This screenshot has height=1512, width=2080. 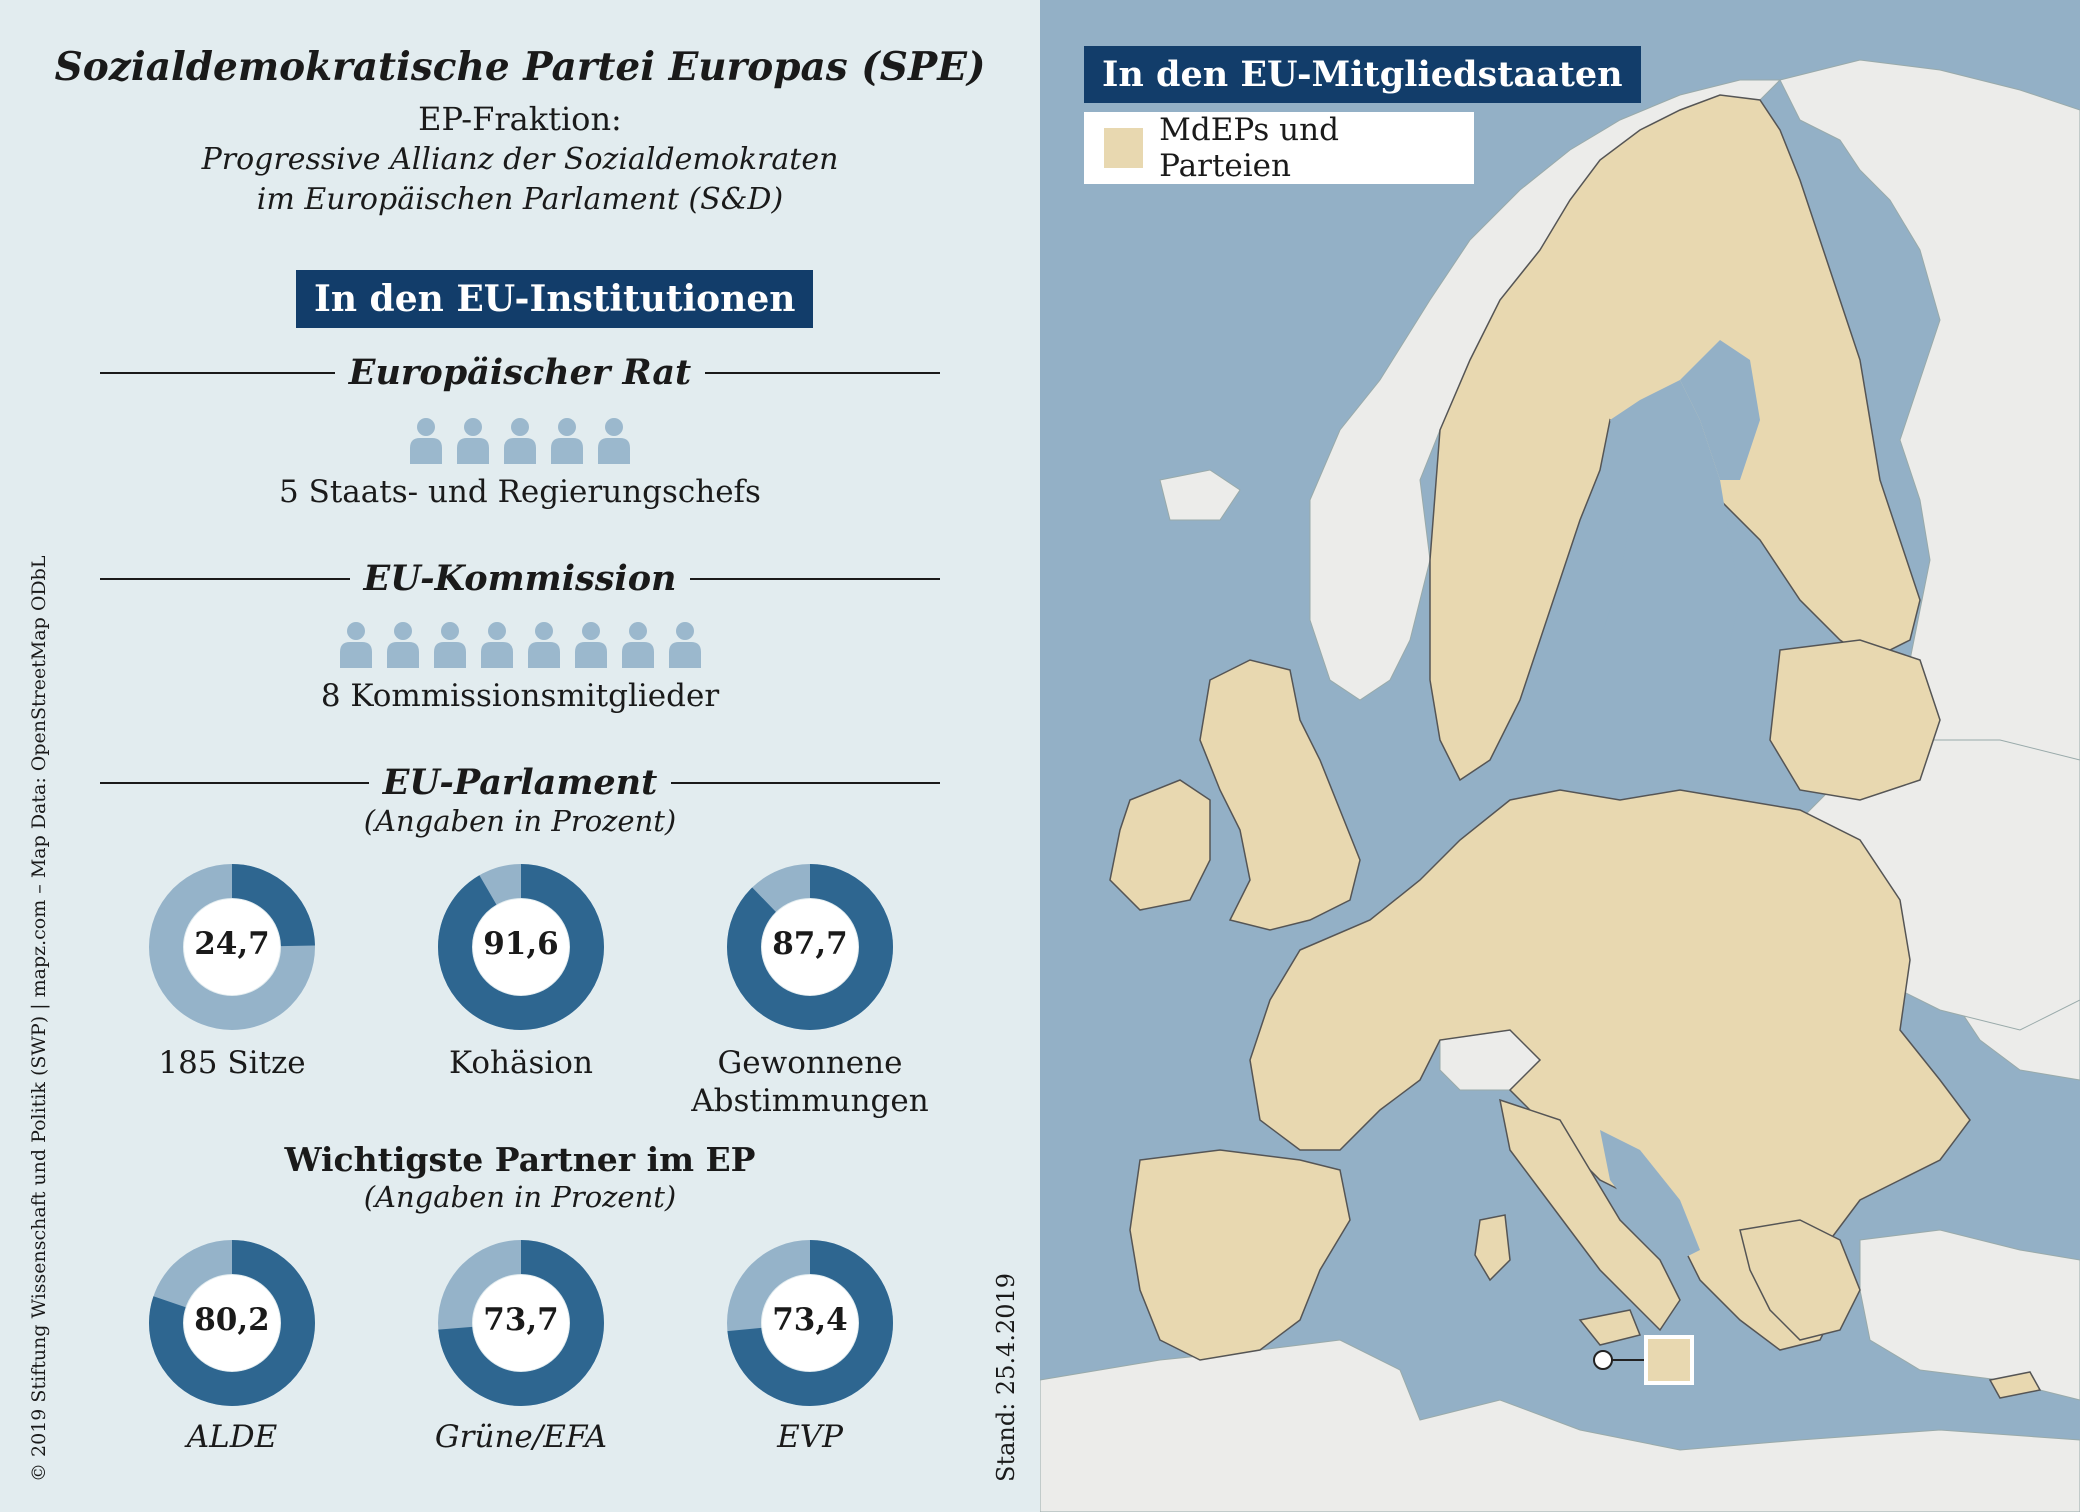 I want to click on greens-value: 73,7, so click(x=521, y=1320).